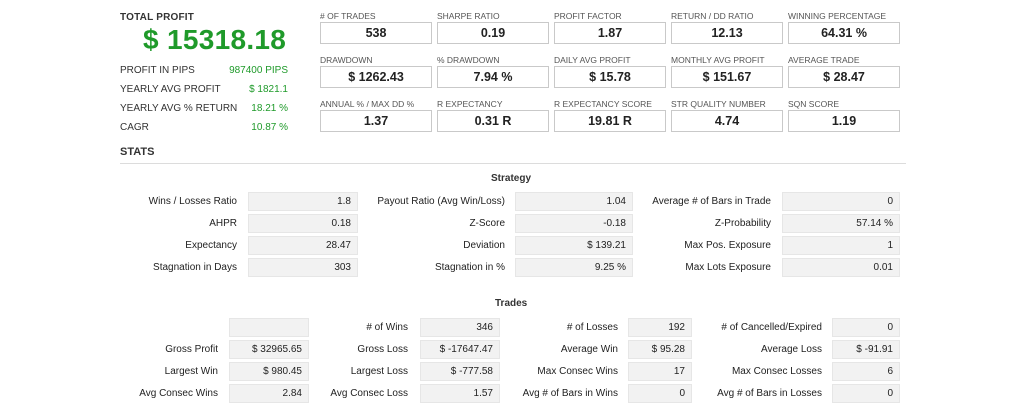 The height and width of the screenshot is (406, 1024). Describe the element at coordinates (204, 70) in the screenshot. I see `summary-row-profit-pips: PROFIT IN PIPS 987400 PIPS` at that location.